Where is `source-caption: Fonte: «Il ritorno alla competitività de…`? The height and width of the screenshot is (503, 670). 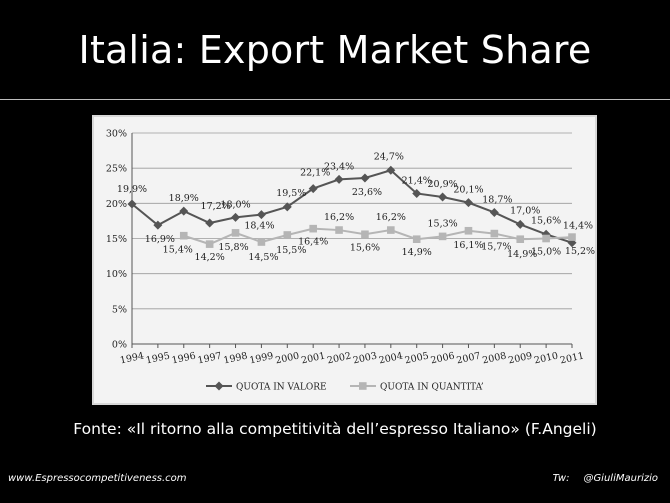
source-caption: Fonte: «Il ritorno alla competitività de… is located at coordinates (335, 429).